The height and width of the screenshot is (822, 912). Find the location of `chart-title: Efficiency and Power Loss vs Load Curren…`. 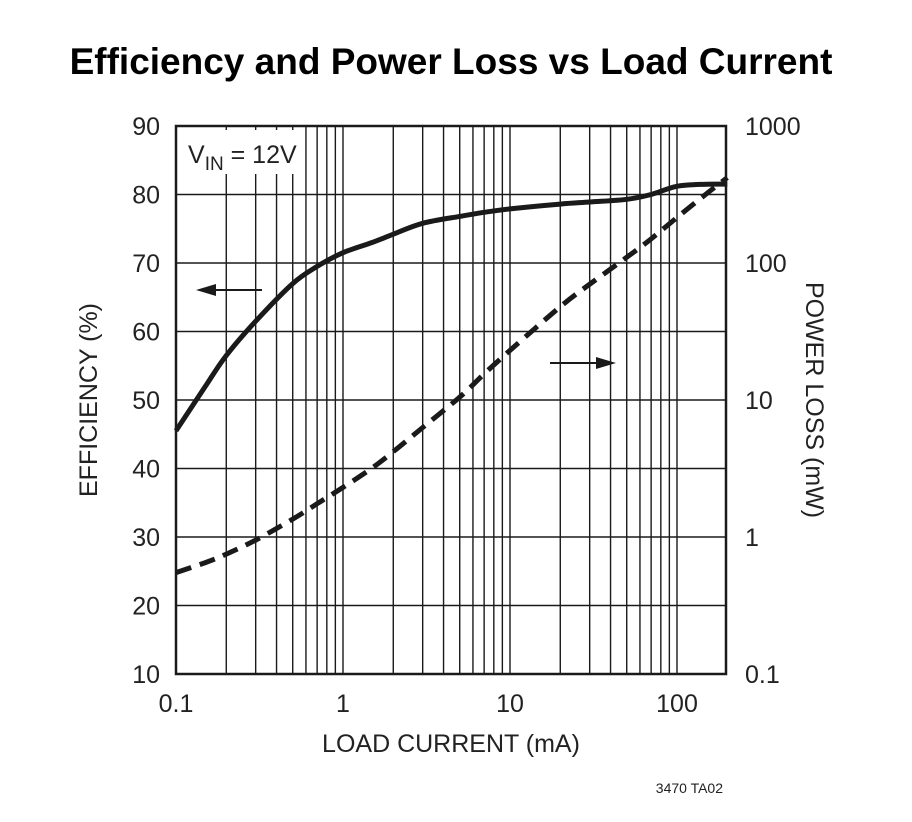

chart-title: Efficiency and Power Loss vs Load Curren… is located at coordinates (451, 61).